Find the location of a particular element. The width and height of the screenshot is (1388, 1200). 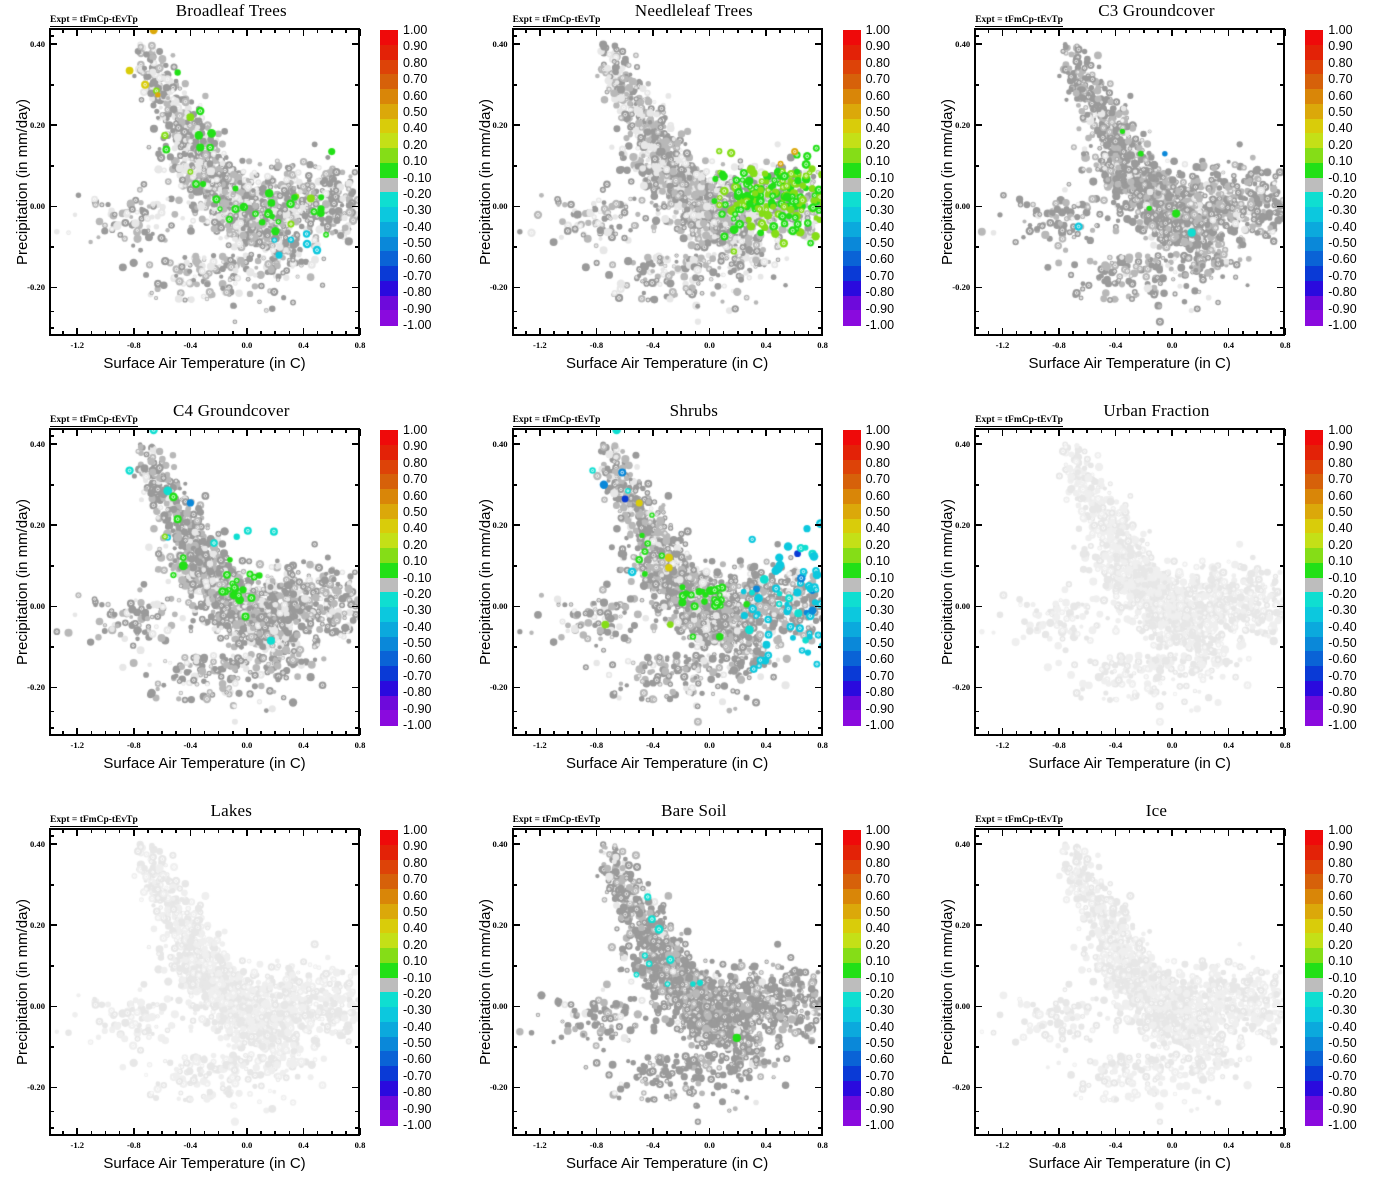

panel-title: C4 Groundcover is located at coordinates (231, 410).